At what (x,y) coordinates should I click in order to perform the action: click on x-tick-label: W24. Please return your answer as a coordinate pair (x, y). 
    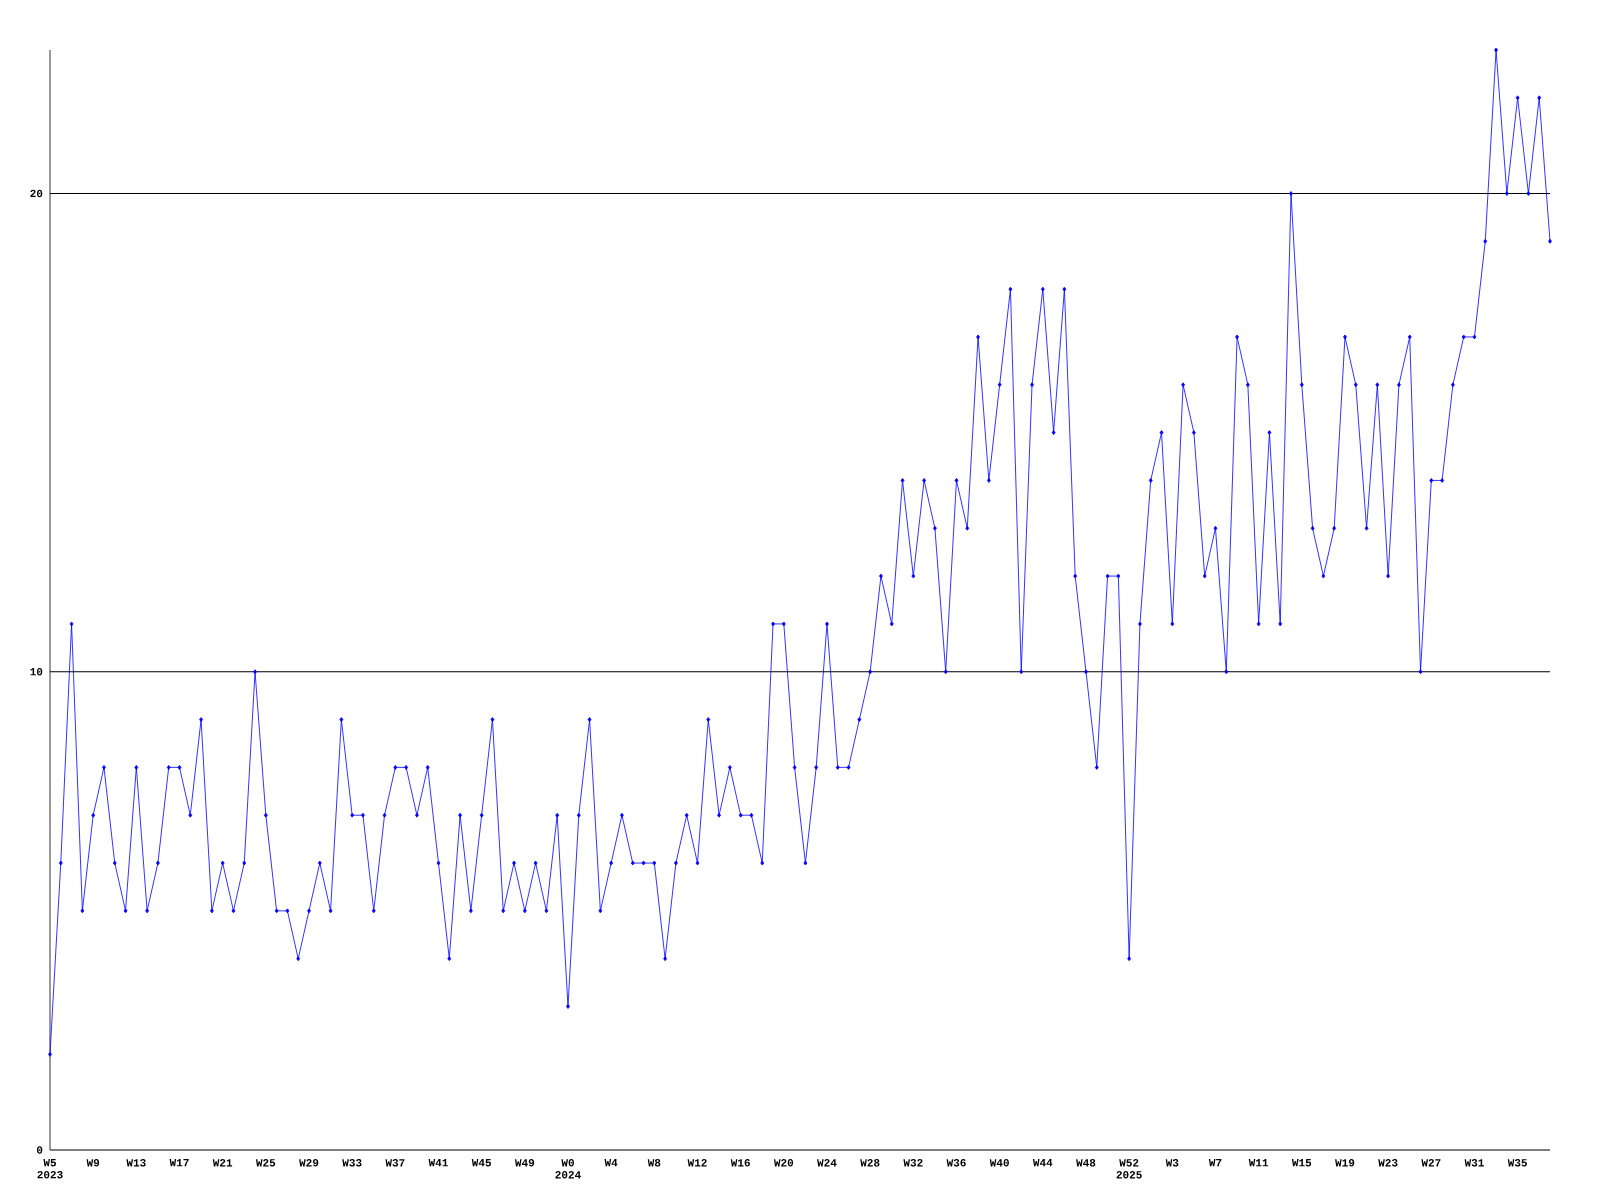
    Looking at the image, I should click on (827, 1163).